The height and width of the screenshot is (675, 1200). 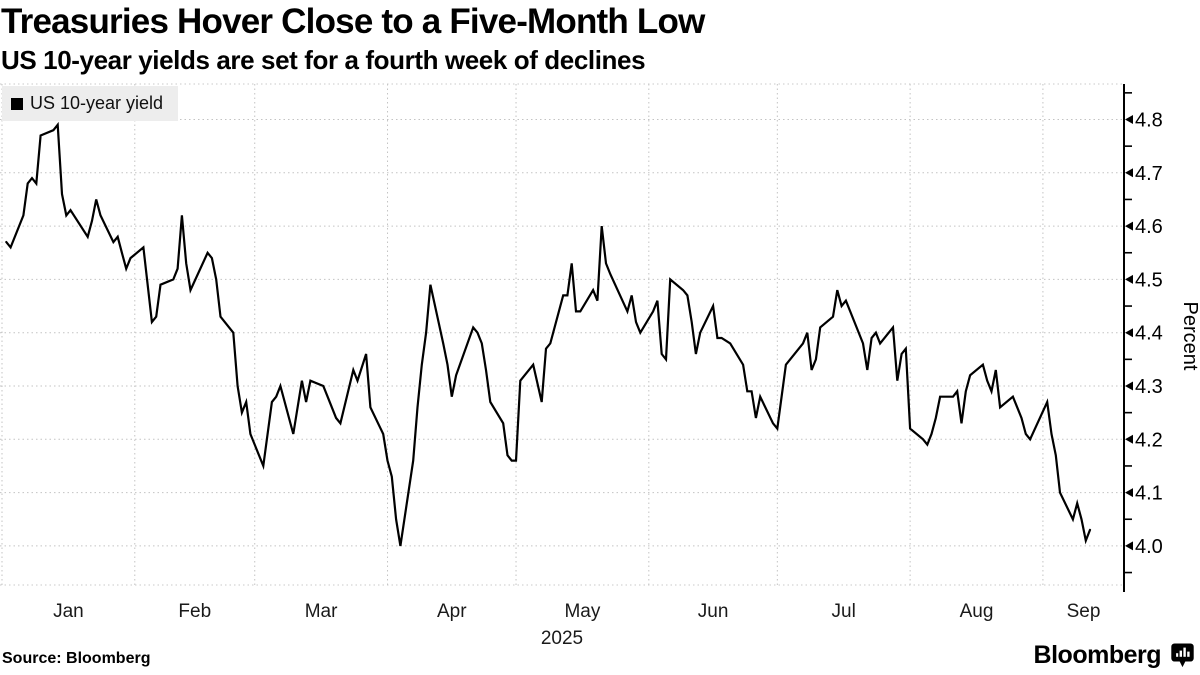 What do you see at coordinates (452, 611) in the screenshot?
I see `x-axis-month-label: Apr` at bounding box center [452, 611].